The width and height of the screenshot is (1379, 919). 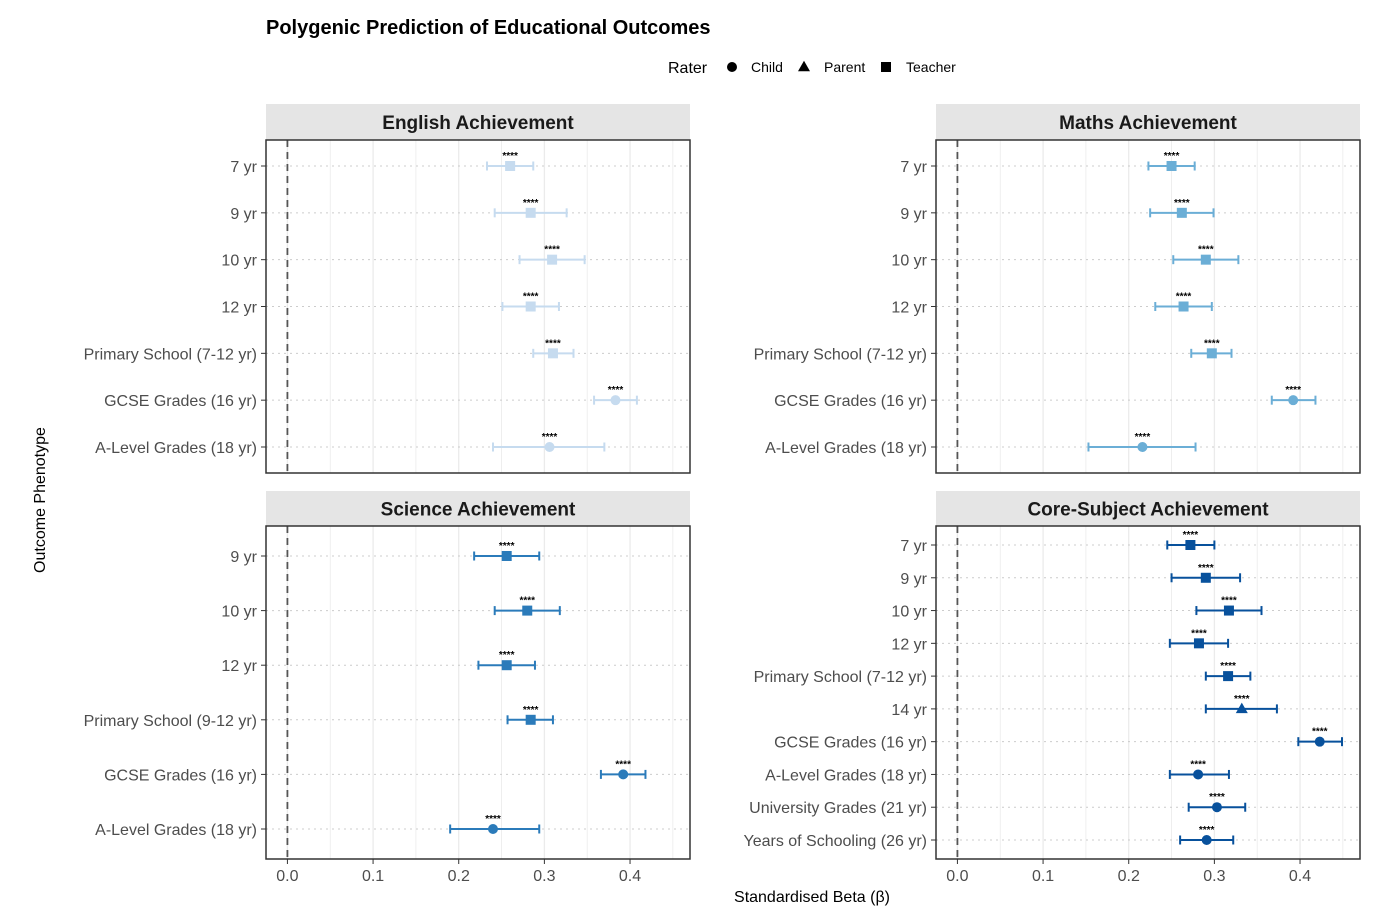 I want to click on y-tick-label: Primary School (9-12 yr), so click(x=170, y=721).